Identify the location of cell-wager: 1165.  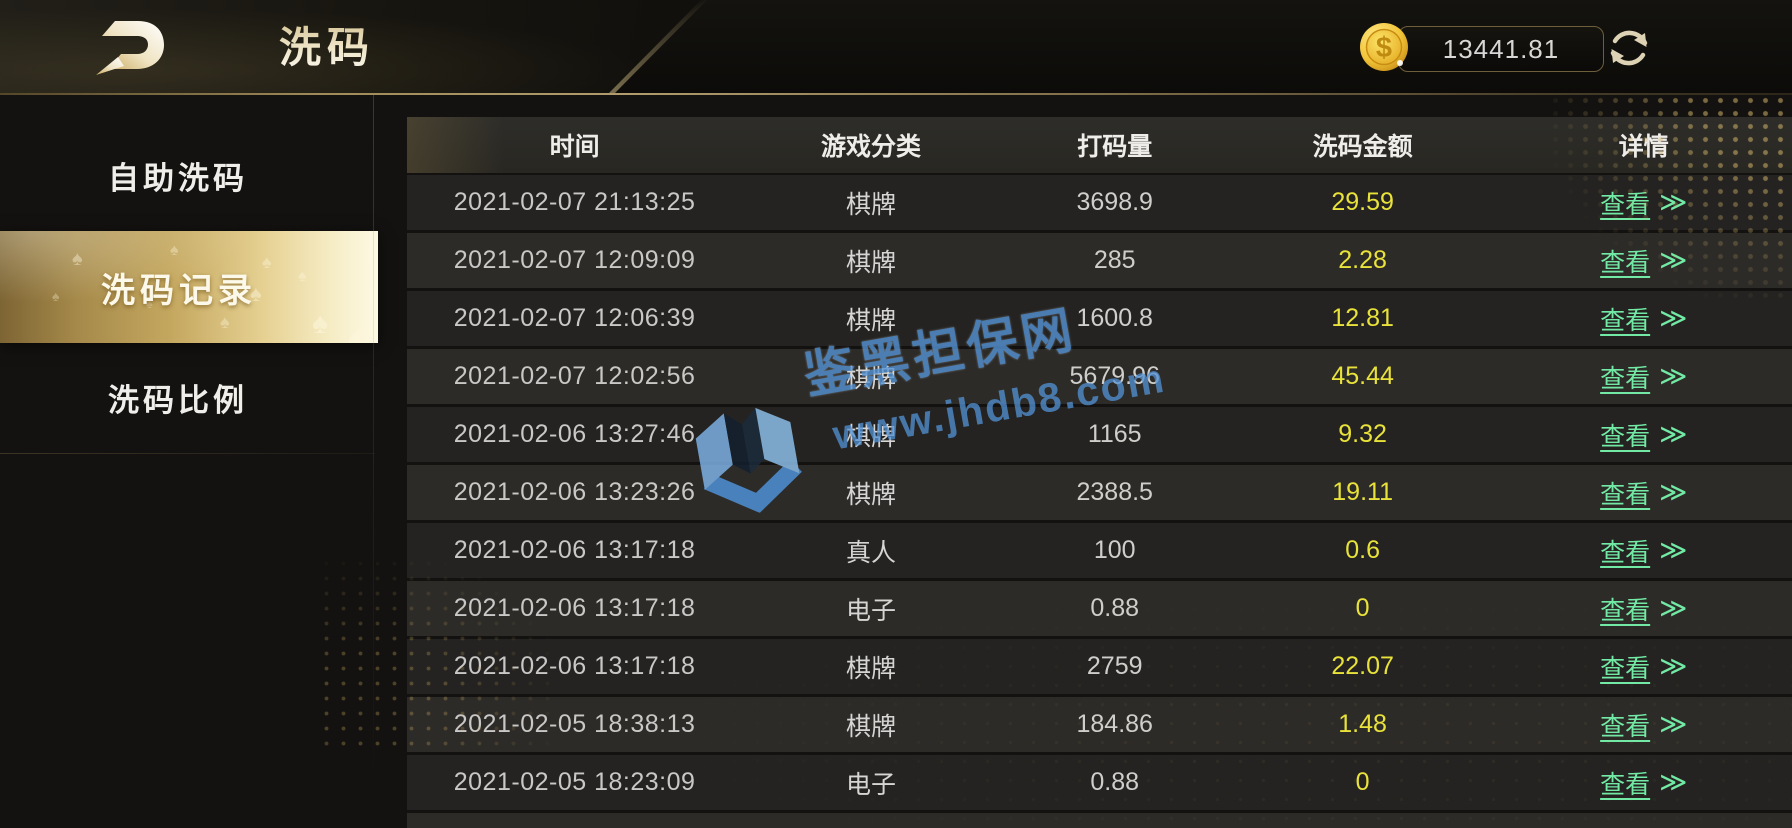
(1114, 434).